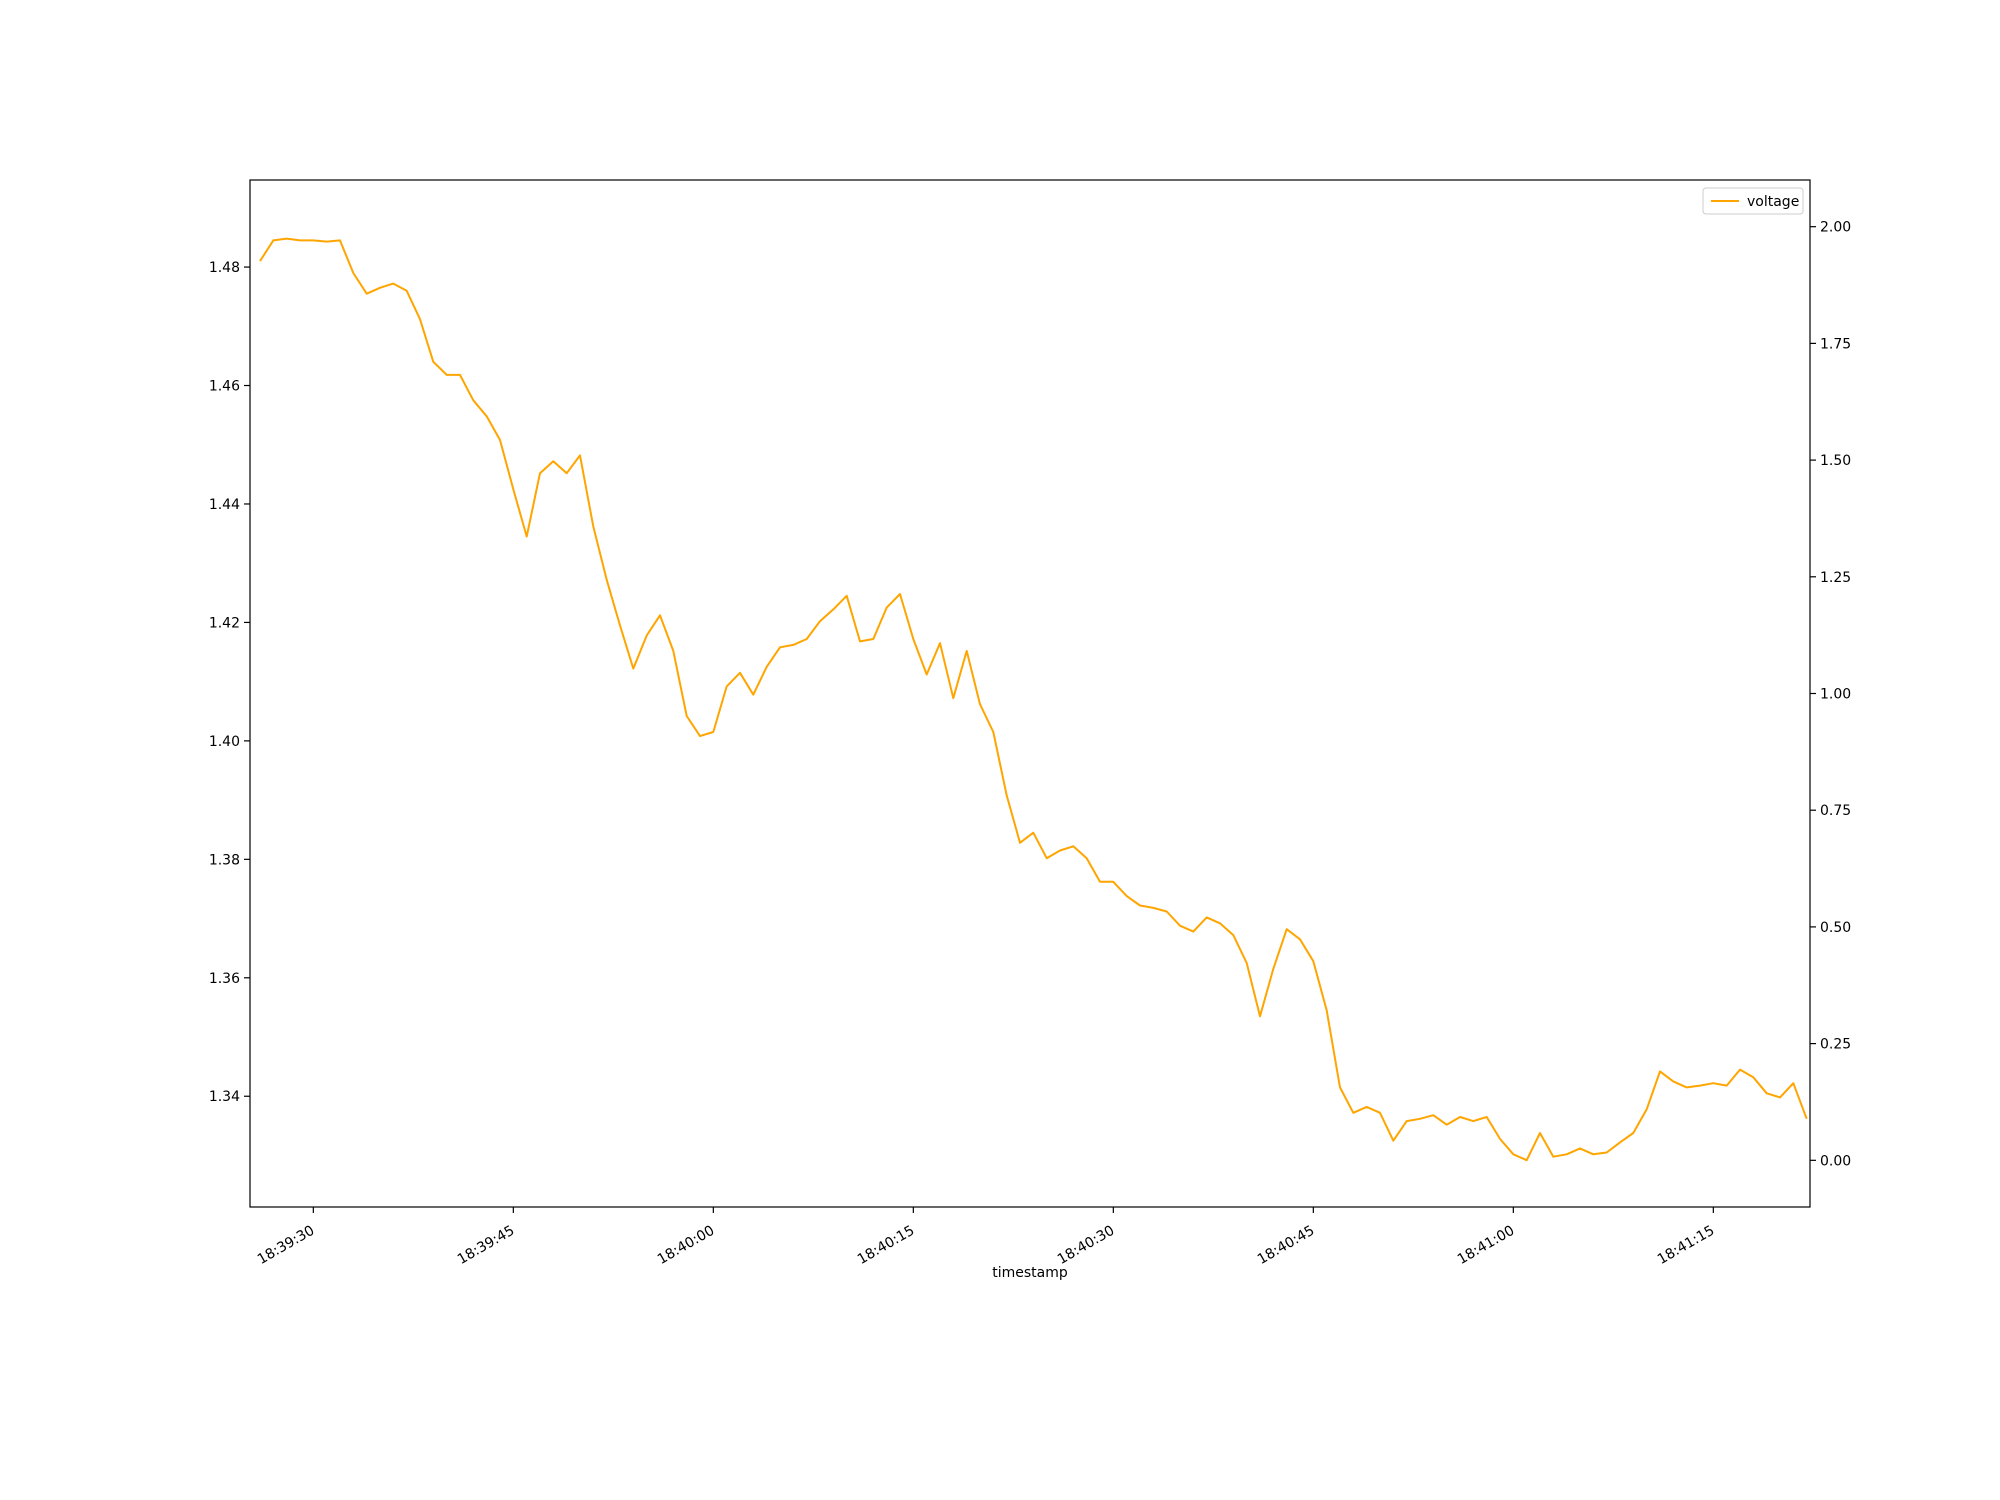 The height and width of the screenshot is (1500, 2000). Describe the element at coordinates (229, 682) in the screenshot. I see `left-y-axis: 1.34 1.36 1.38 1.40 1.42 1.44 1.46 1.48` at that location.